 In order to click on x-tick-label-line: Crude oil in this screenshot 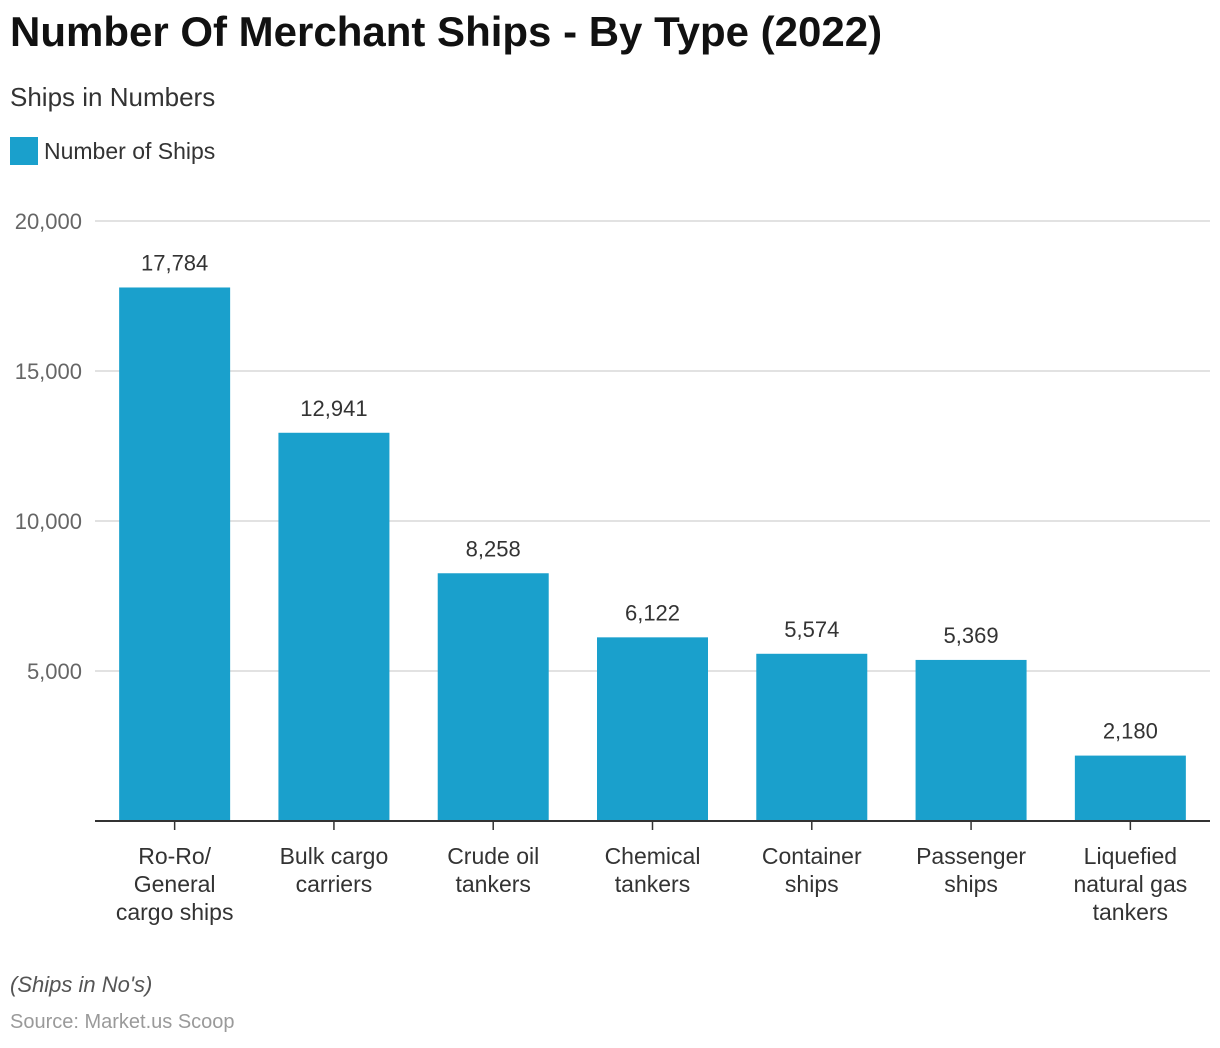, I will do `click(493, 856)`.